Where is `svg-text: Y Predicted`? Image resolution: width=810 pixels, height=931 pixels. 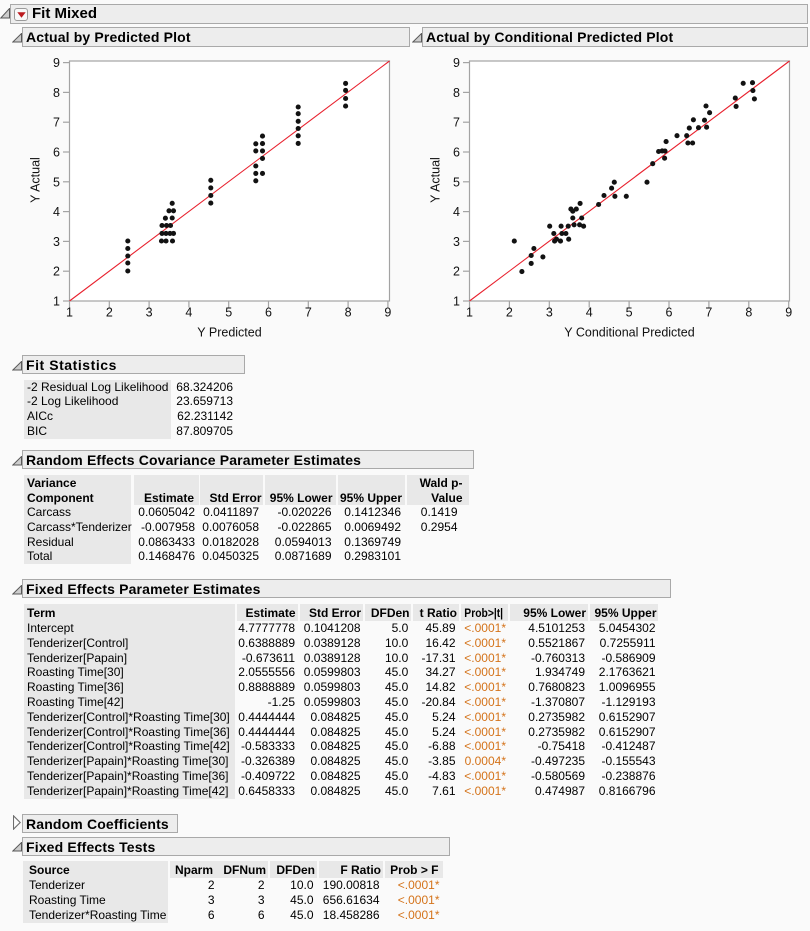
svg-text: Y Predicted is located at coordinates (229, 333).